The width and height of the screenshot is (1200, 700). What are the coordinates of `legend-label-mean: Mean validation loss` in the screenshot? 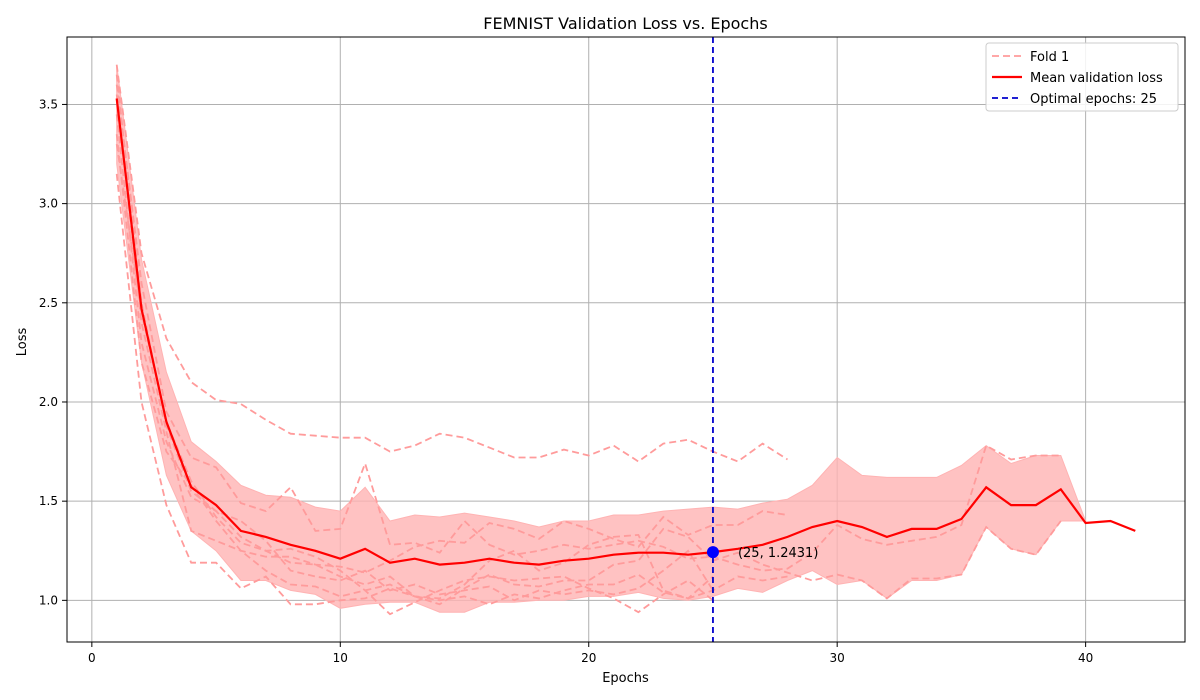 It's located at (1096, 78).